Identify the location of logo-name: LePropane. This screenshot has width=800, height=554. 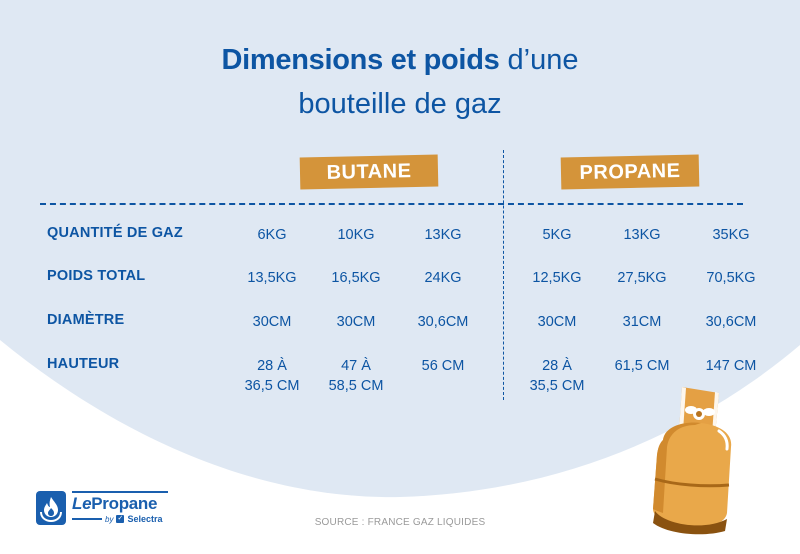
(114, 504).